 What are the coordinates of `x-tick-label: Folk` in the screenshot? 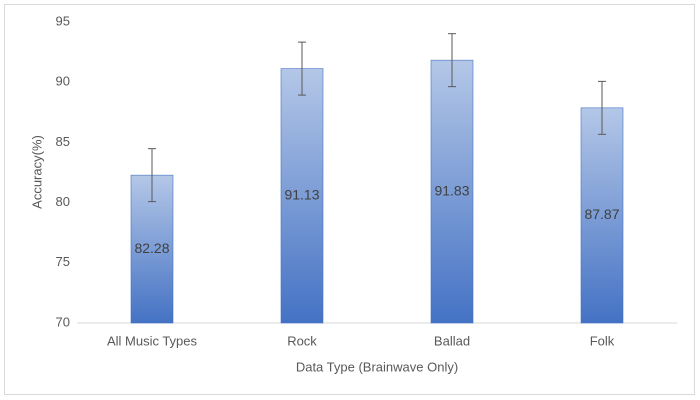 It's located at (602, 340).